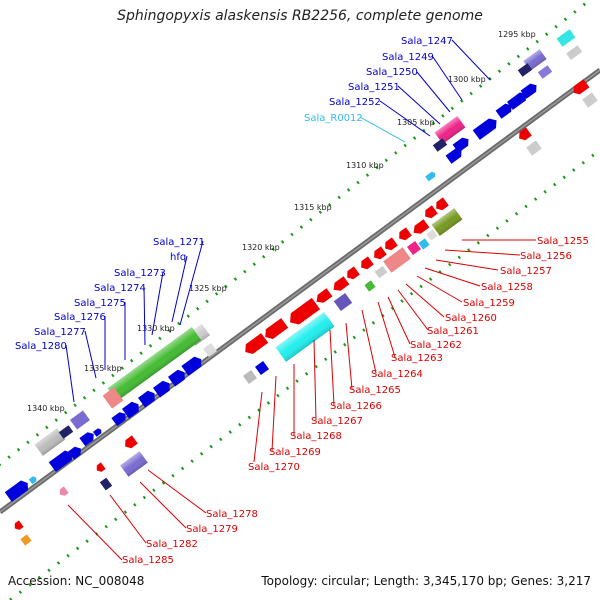  What do you see at coordinates (212, 529) in the screenshot?
I see `gene-label: Sala_1279` at bounding box center [212, 529].